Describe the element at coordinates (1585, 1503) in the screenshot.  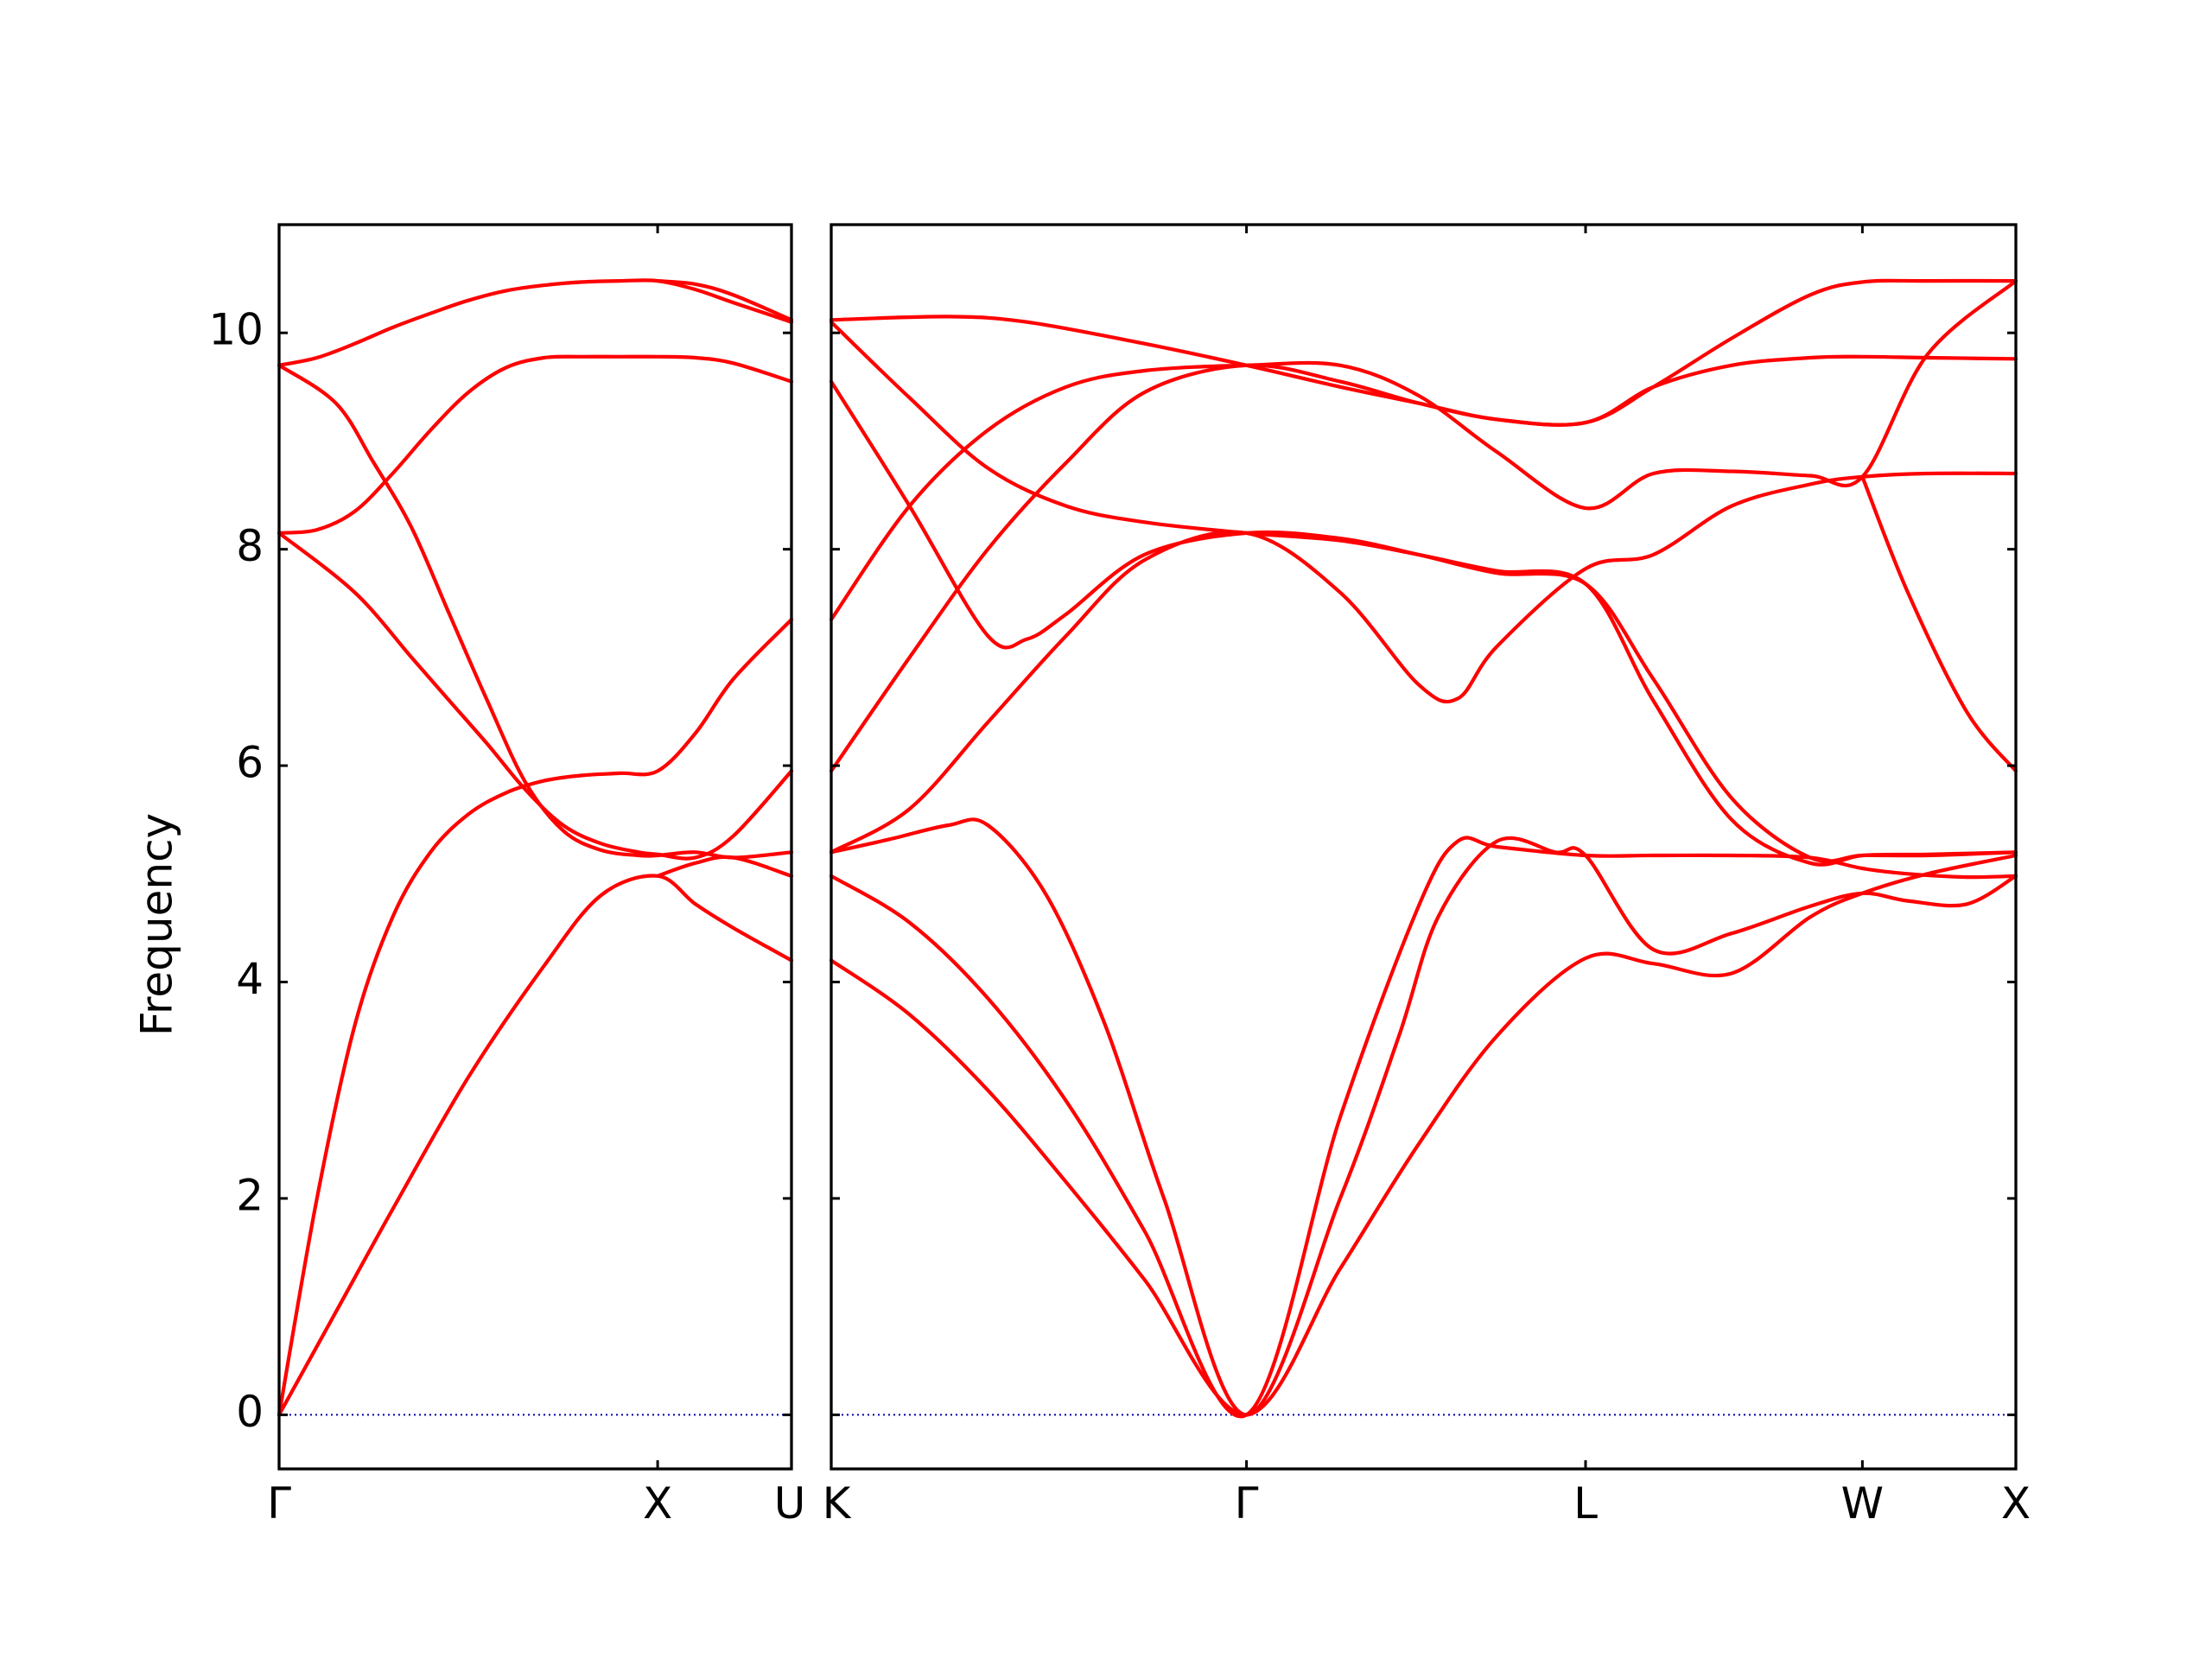
I see `x-tick-label: L` at that location.